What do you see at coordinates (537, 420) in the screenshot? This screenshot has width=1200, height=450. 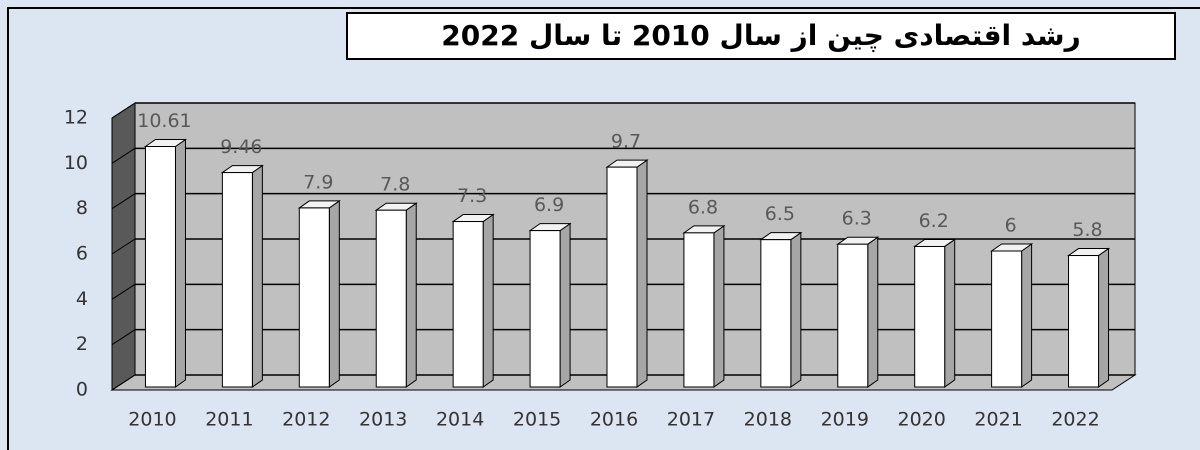 I see `x-tick-label: 2015` at bounding box center [537, 420].